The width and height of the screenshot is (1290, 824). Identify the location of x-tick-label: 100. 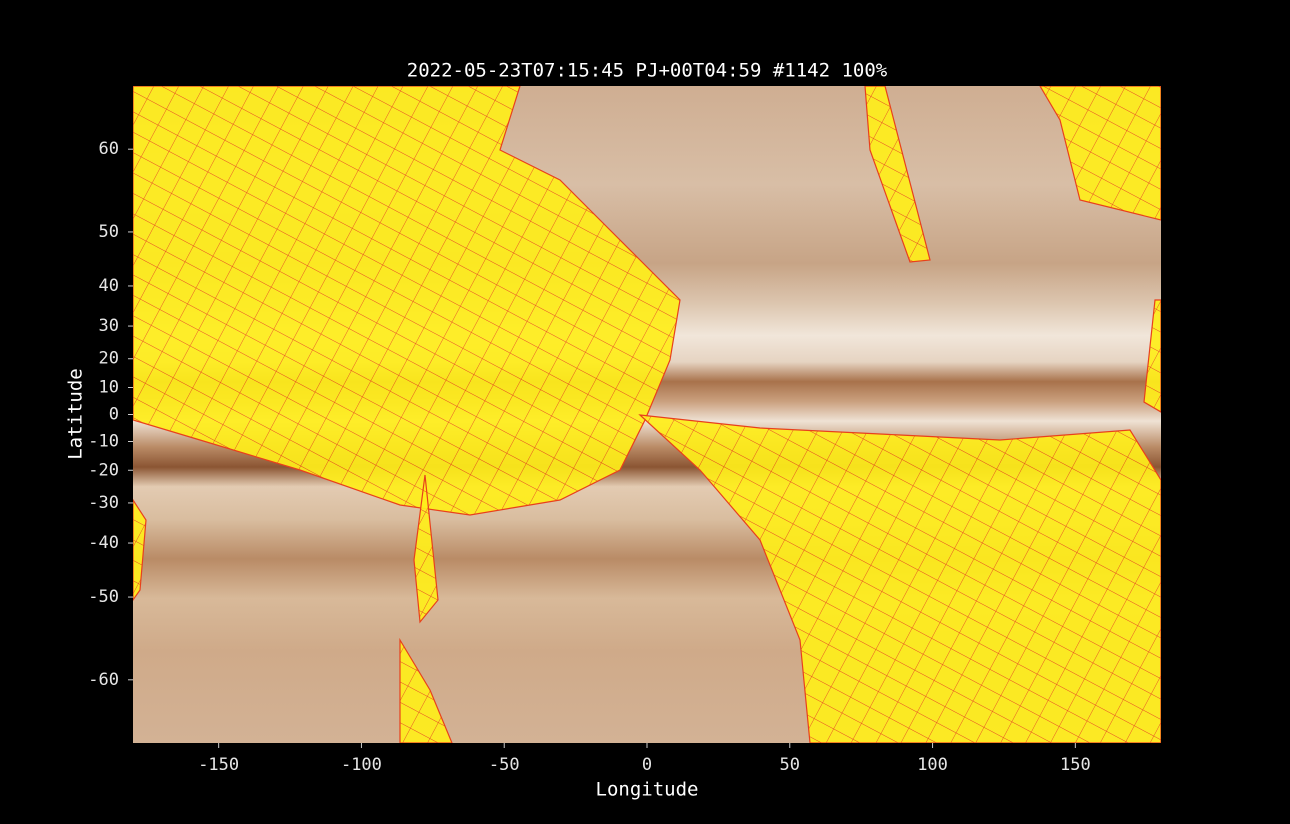
(932, 765).